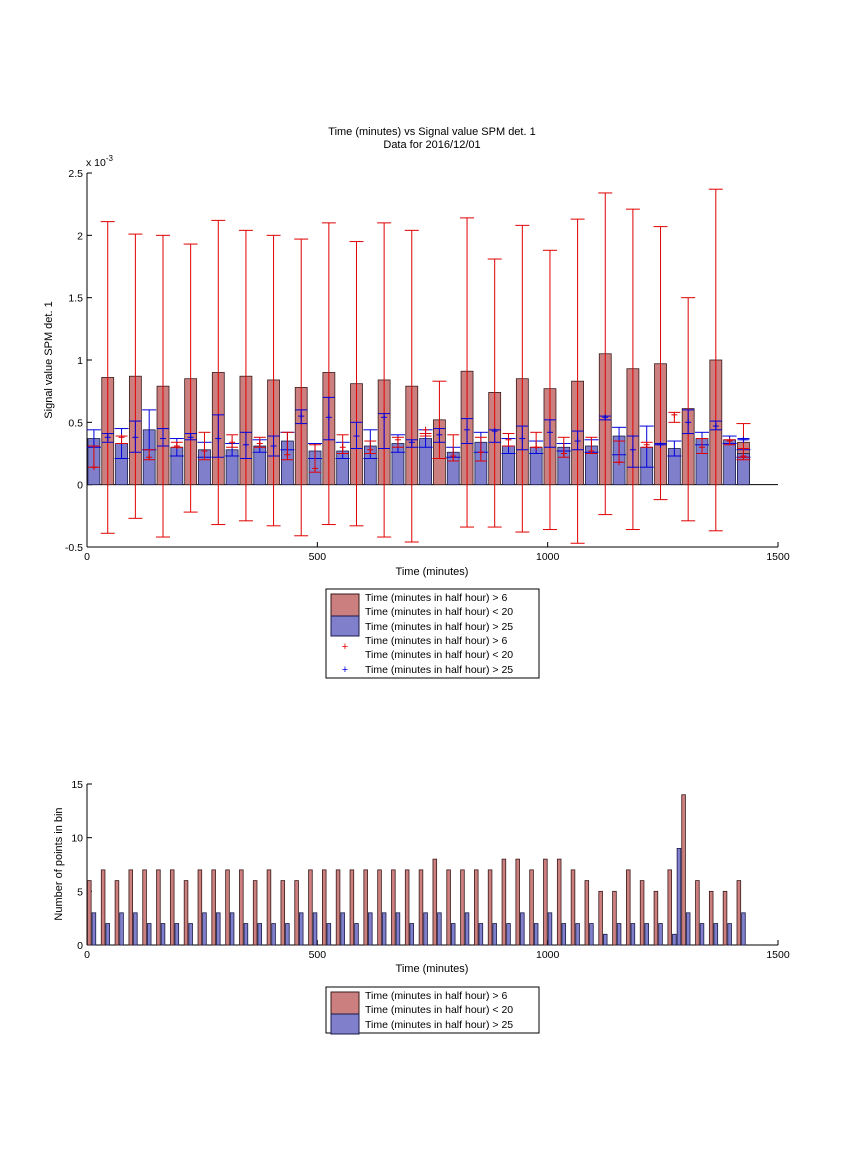 This screenshot has width=864, height=1152. What do you see at coordinates (87, 557) in the screenshot?
I see `top-xtick-label: 0` at bounding box center [87, 557].